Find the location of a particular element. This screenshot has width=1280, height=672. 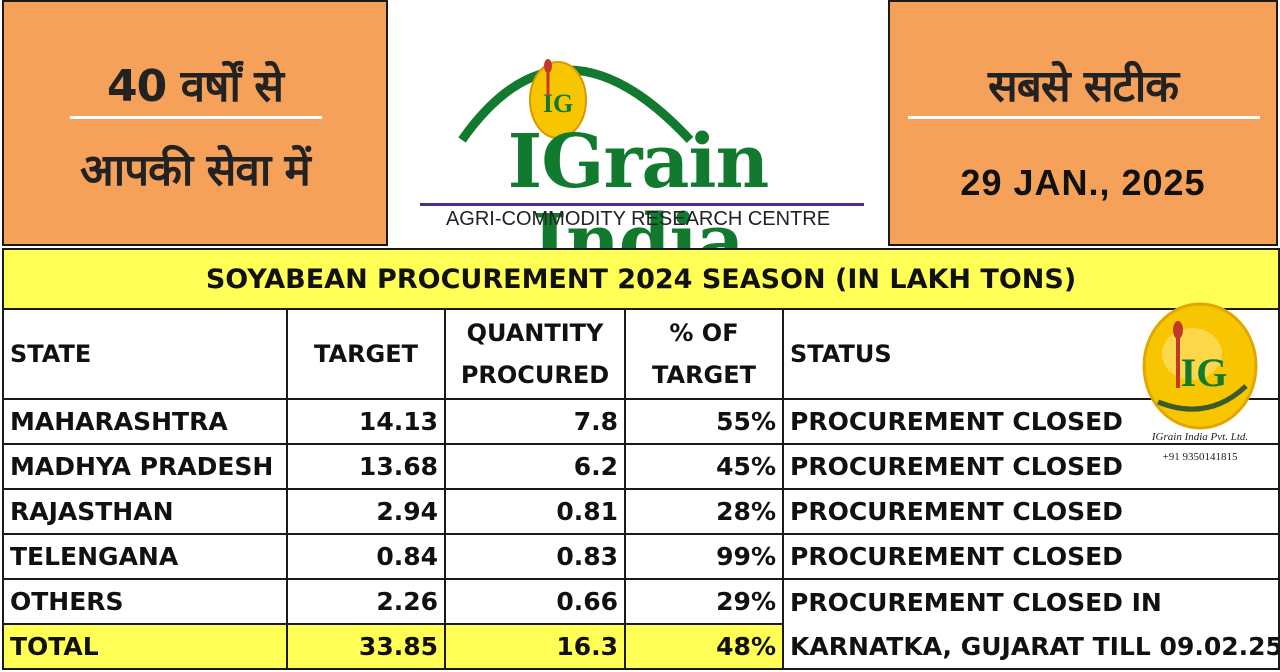

header-left-panel: 40 वर्षों से आपकी सेवा में is located at coordinates (195, 123).